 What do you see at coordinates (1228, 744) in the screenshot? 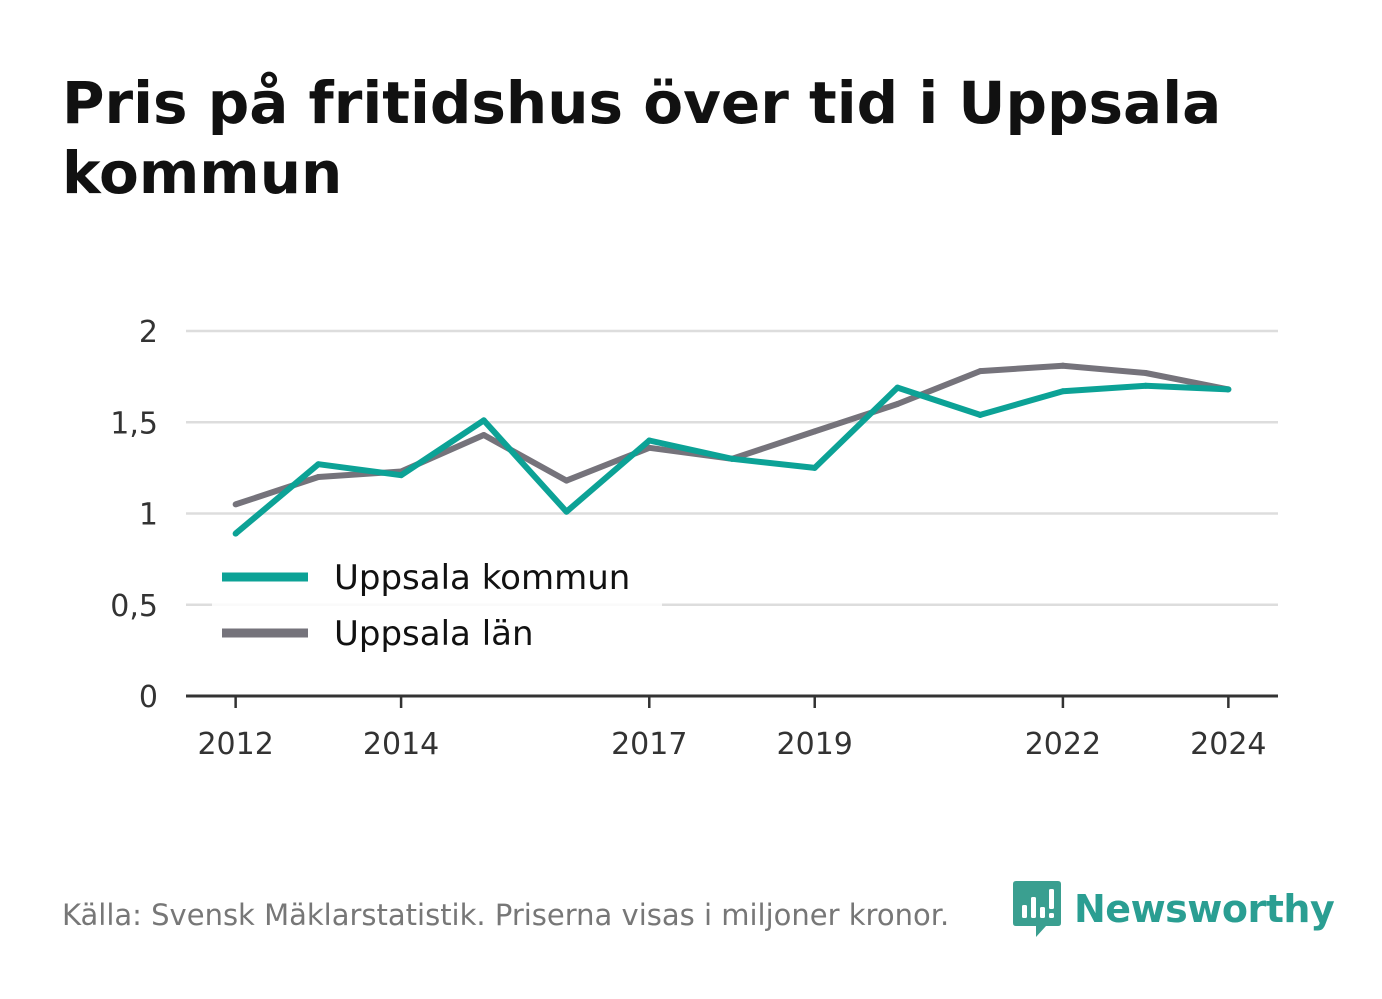
I see `x-tick-label: 2024` at bounding box center [1228, 744].